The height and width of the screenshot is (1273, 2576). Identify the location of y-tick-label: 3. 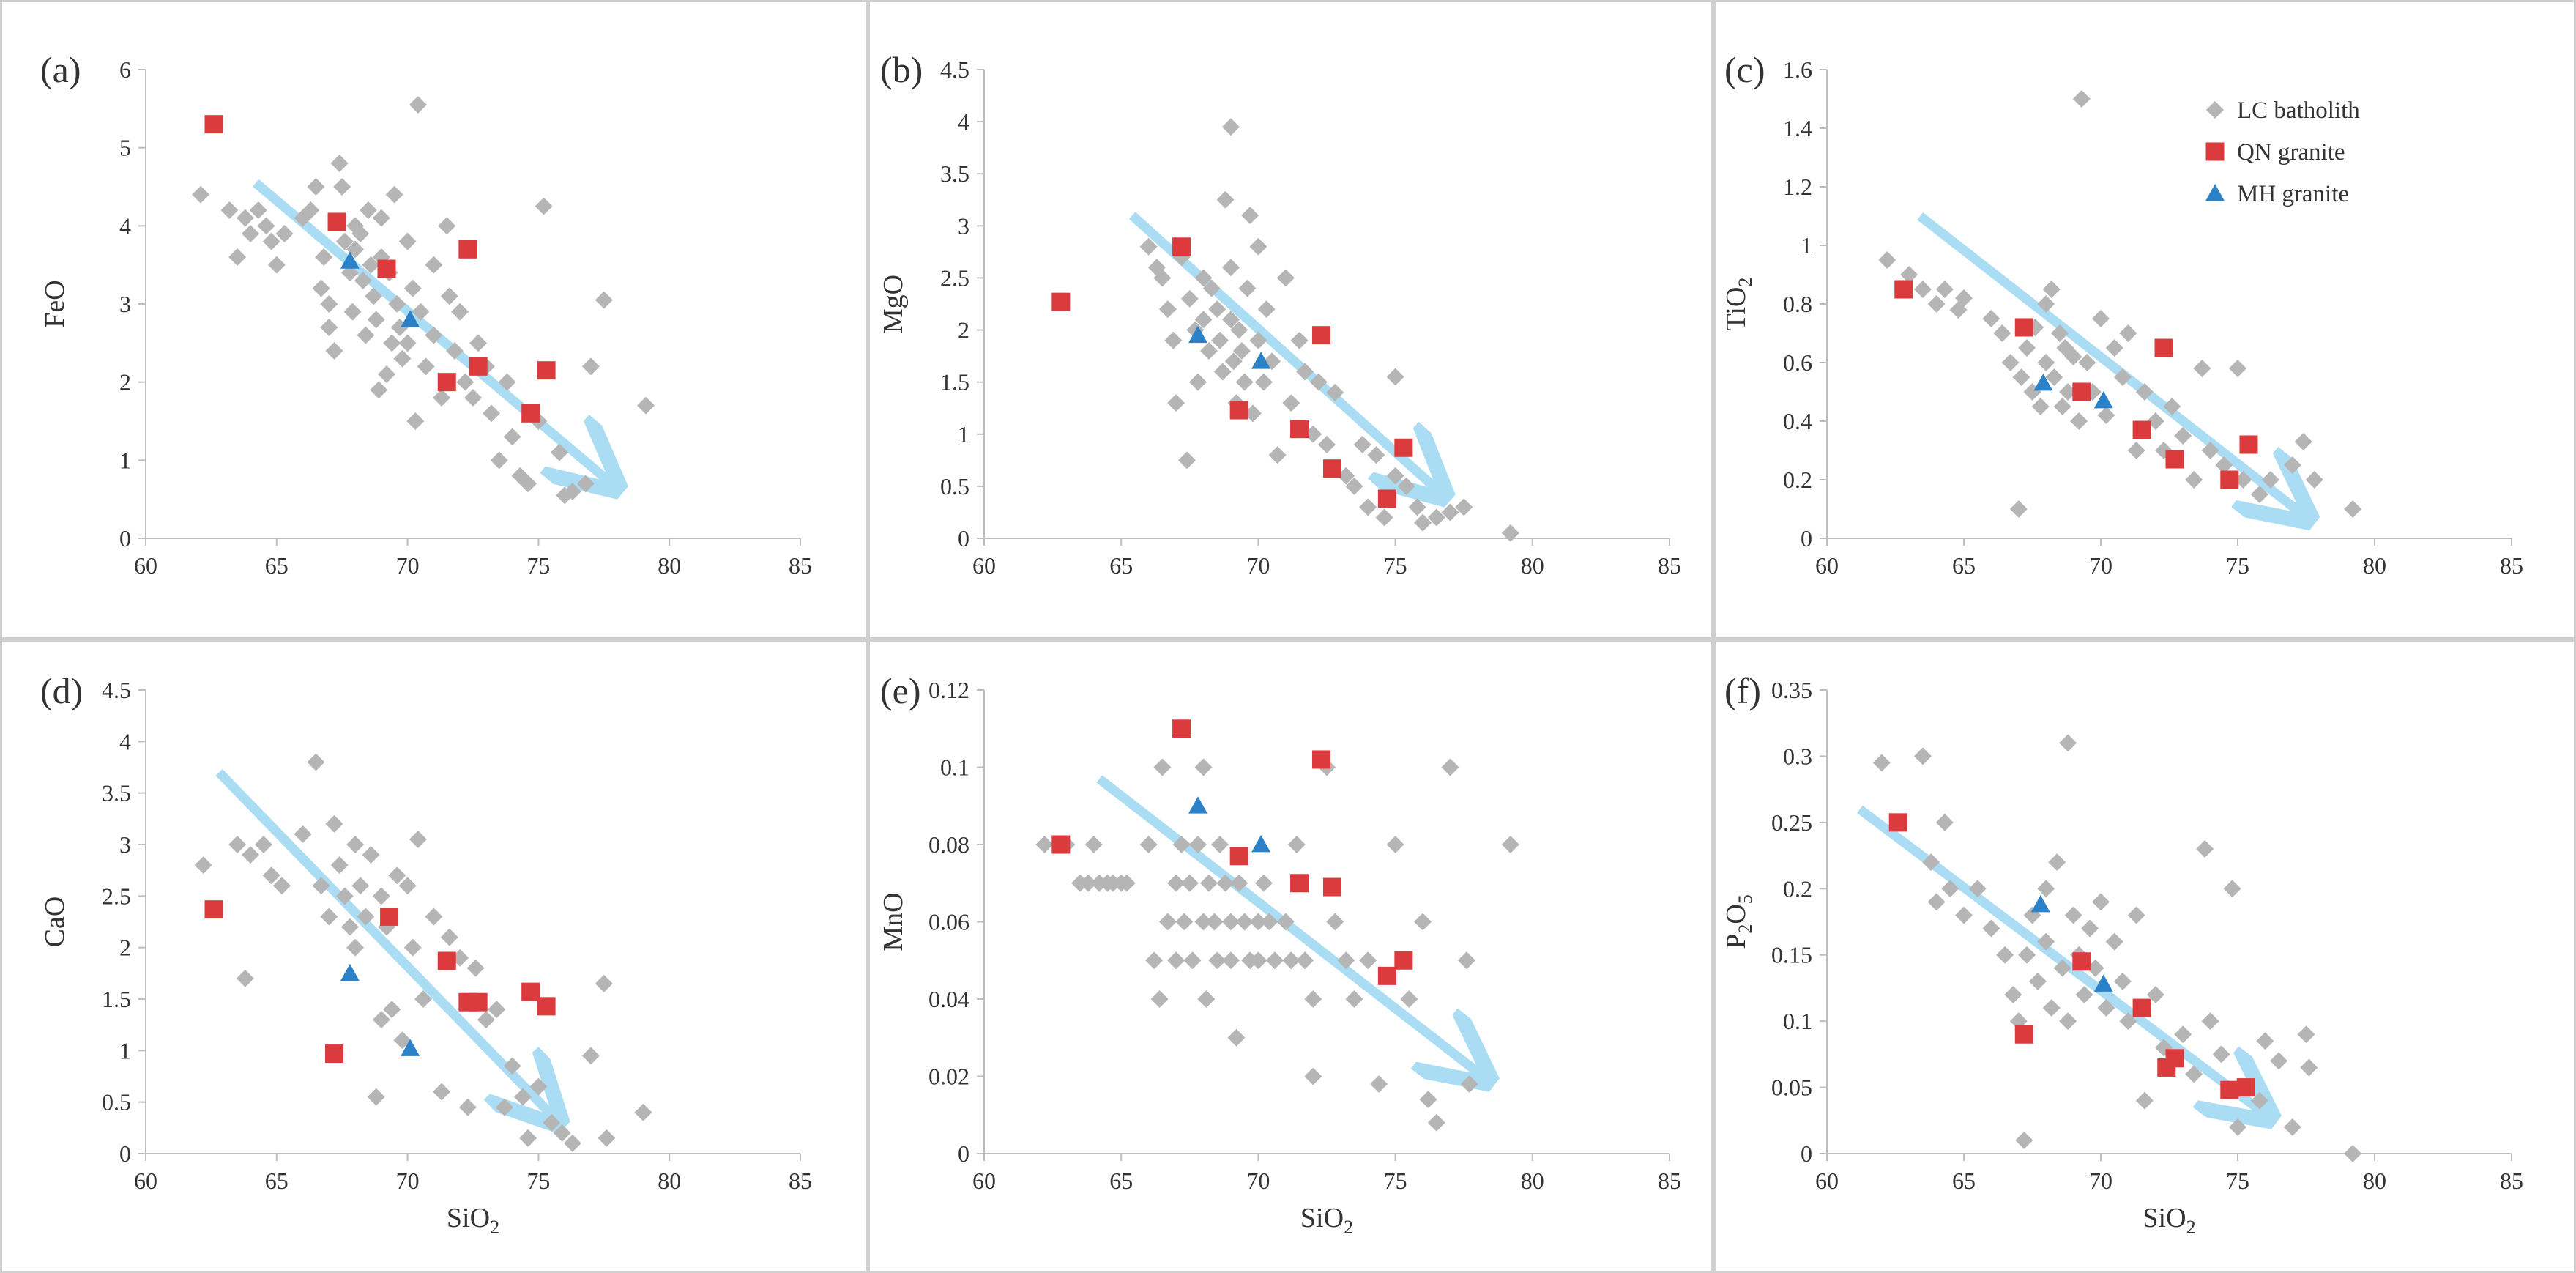
(125, 844).